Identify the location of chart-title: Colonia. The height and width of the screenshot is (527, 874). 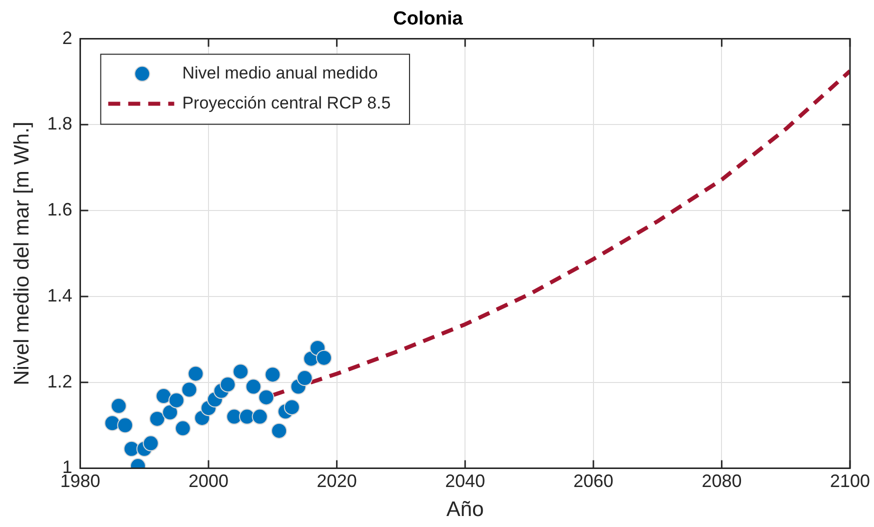
(428, 19).